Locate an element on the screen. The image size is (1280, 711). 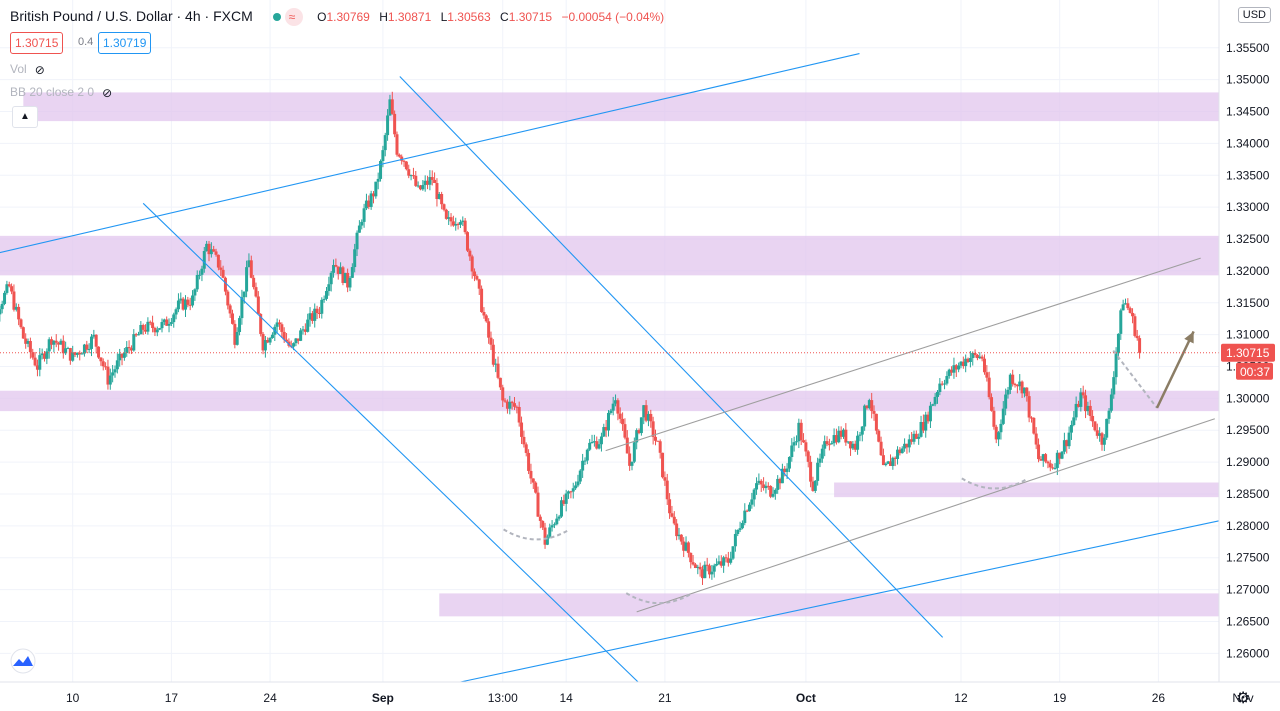
time-axis: 10 17 24 Sep 13:00 14 21 Oct 12 19 26 Nov is located at coordinates (640, 696).